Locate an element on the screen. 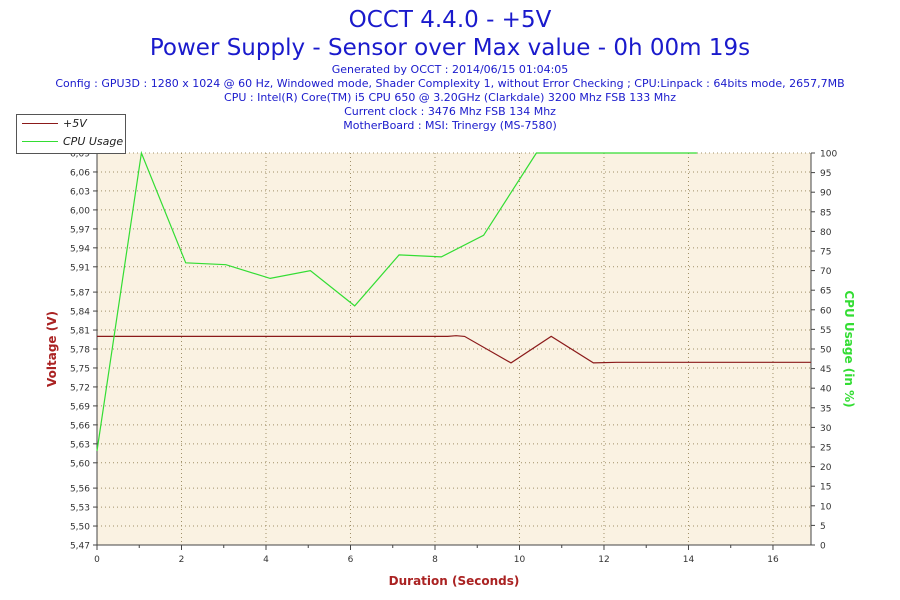 The width and height of the screenshot is (900, 600). x-tick-label: 6 is located at coordinates (351, 560).